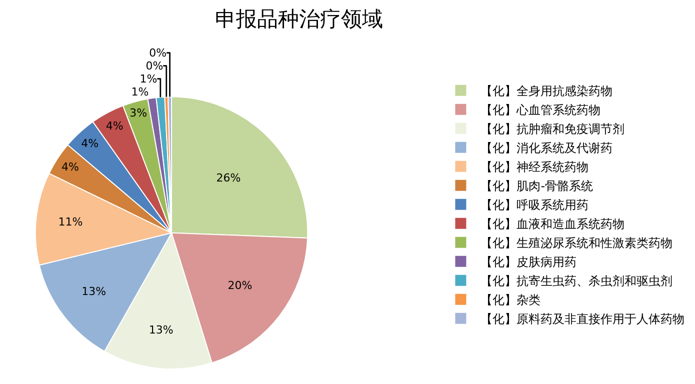 The width and height of the screenshot is (695, 384). I want to click on data-label: 20%, so click(240, 285).